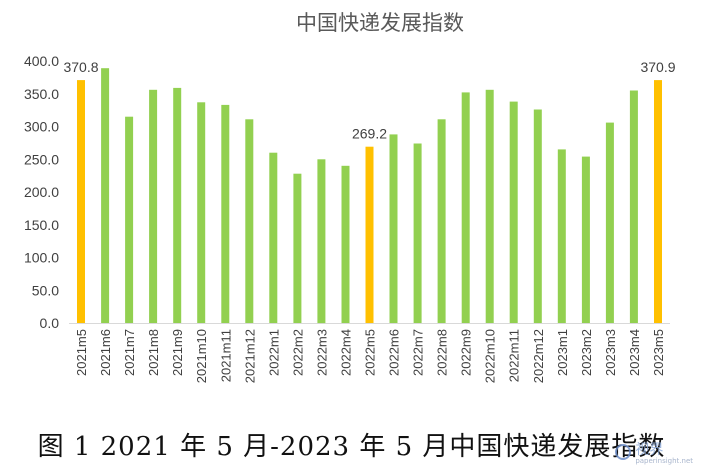 This screenshot has width=703, height=471. Describe the element at coordinates (41, 94) in the screenshot. I see `y-tick-label: 350.0` at that location.